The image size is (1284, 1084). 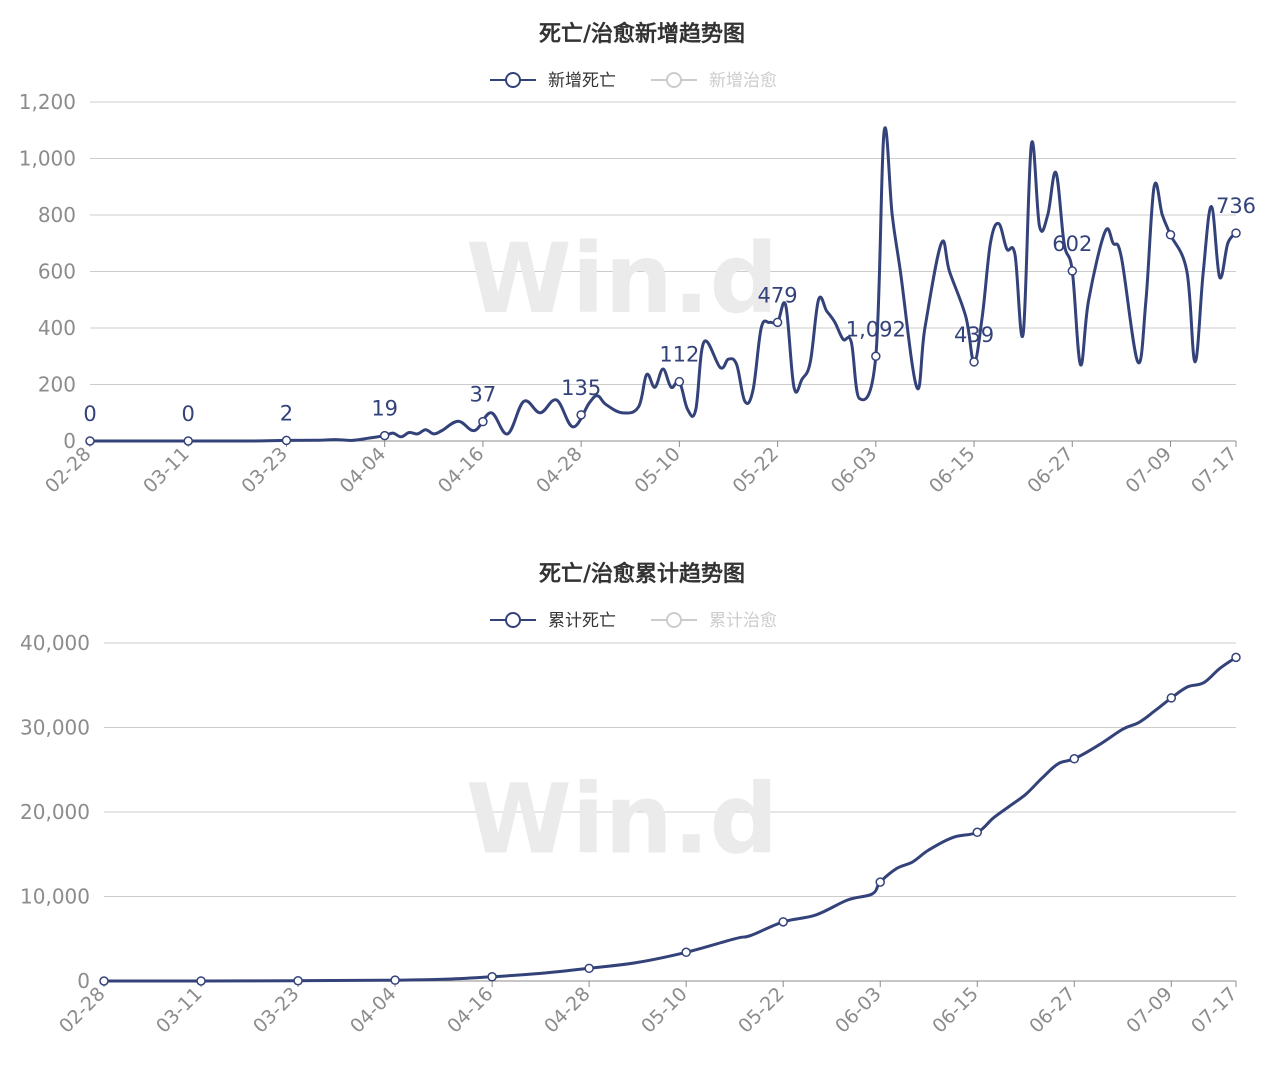 What do you see at coordinates (47, 159) in the screenshot?
I see `y-tick-label: 1,000` at bounding box center [47, 159].